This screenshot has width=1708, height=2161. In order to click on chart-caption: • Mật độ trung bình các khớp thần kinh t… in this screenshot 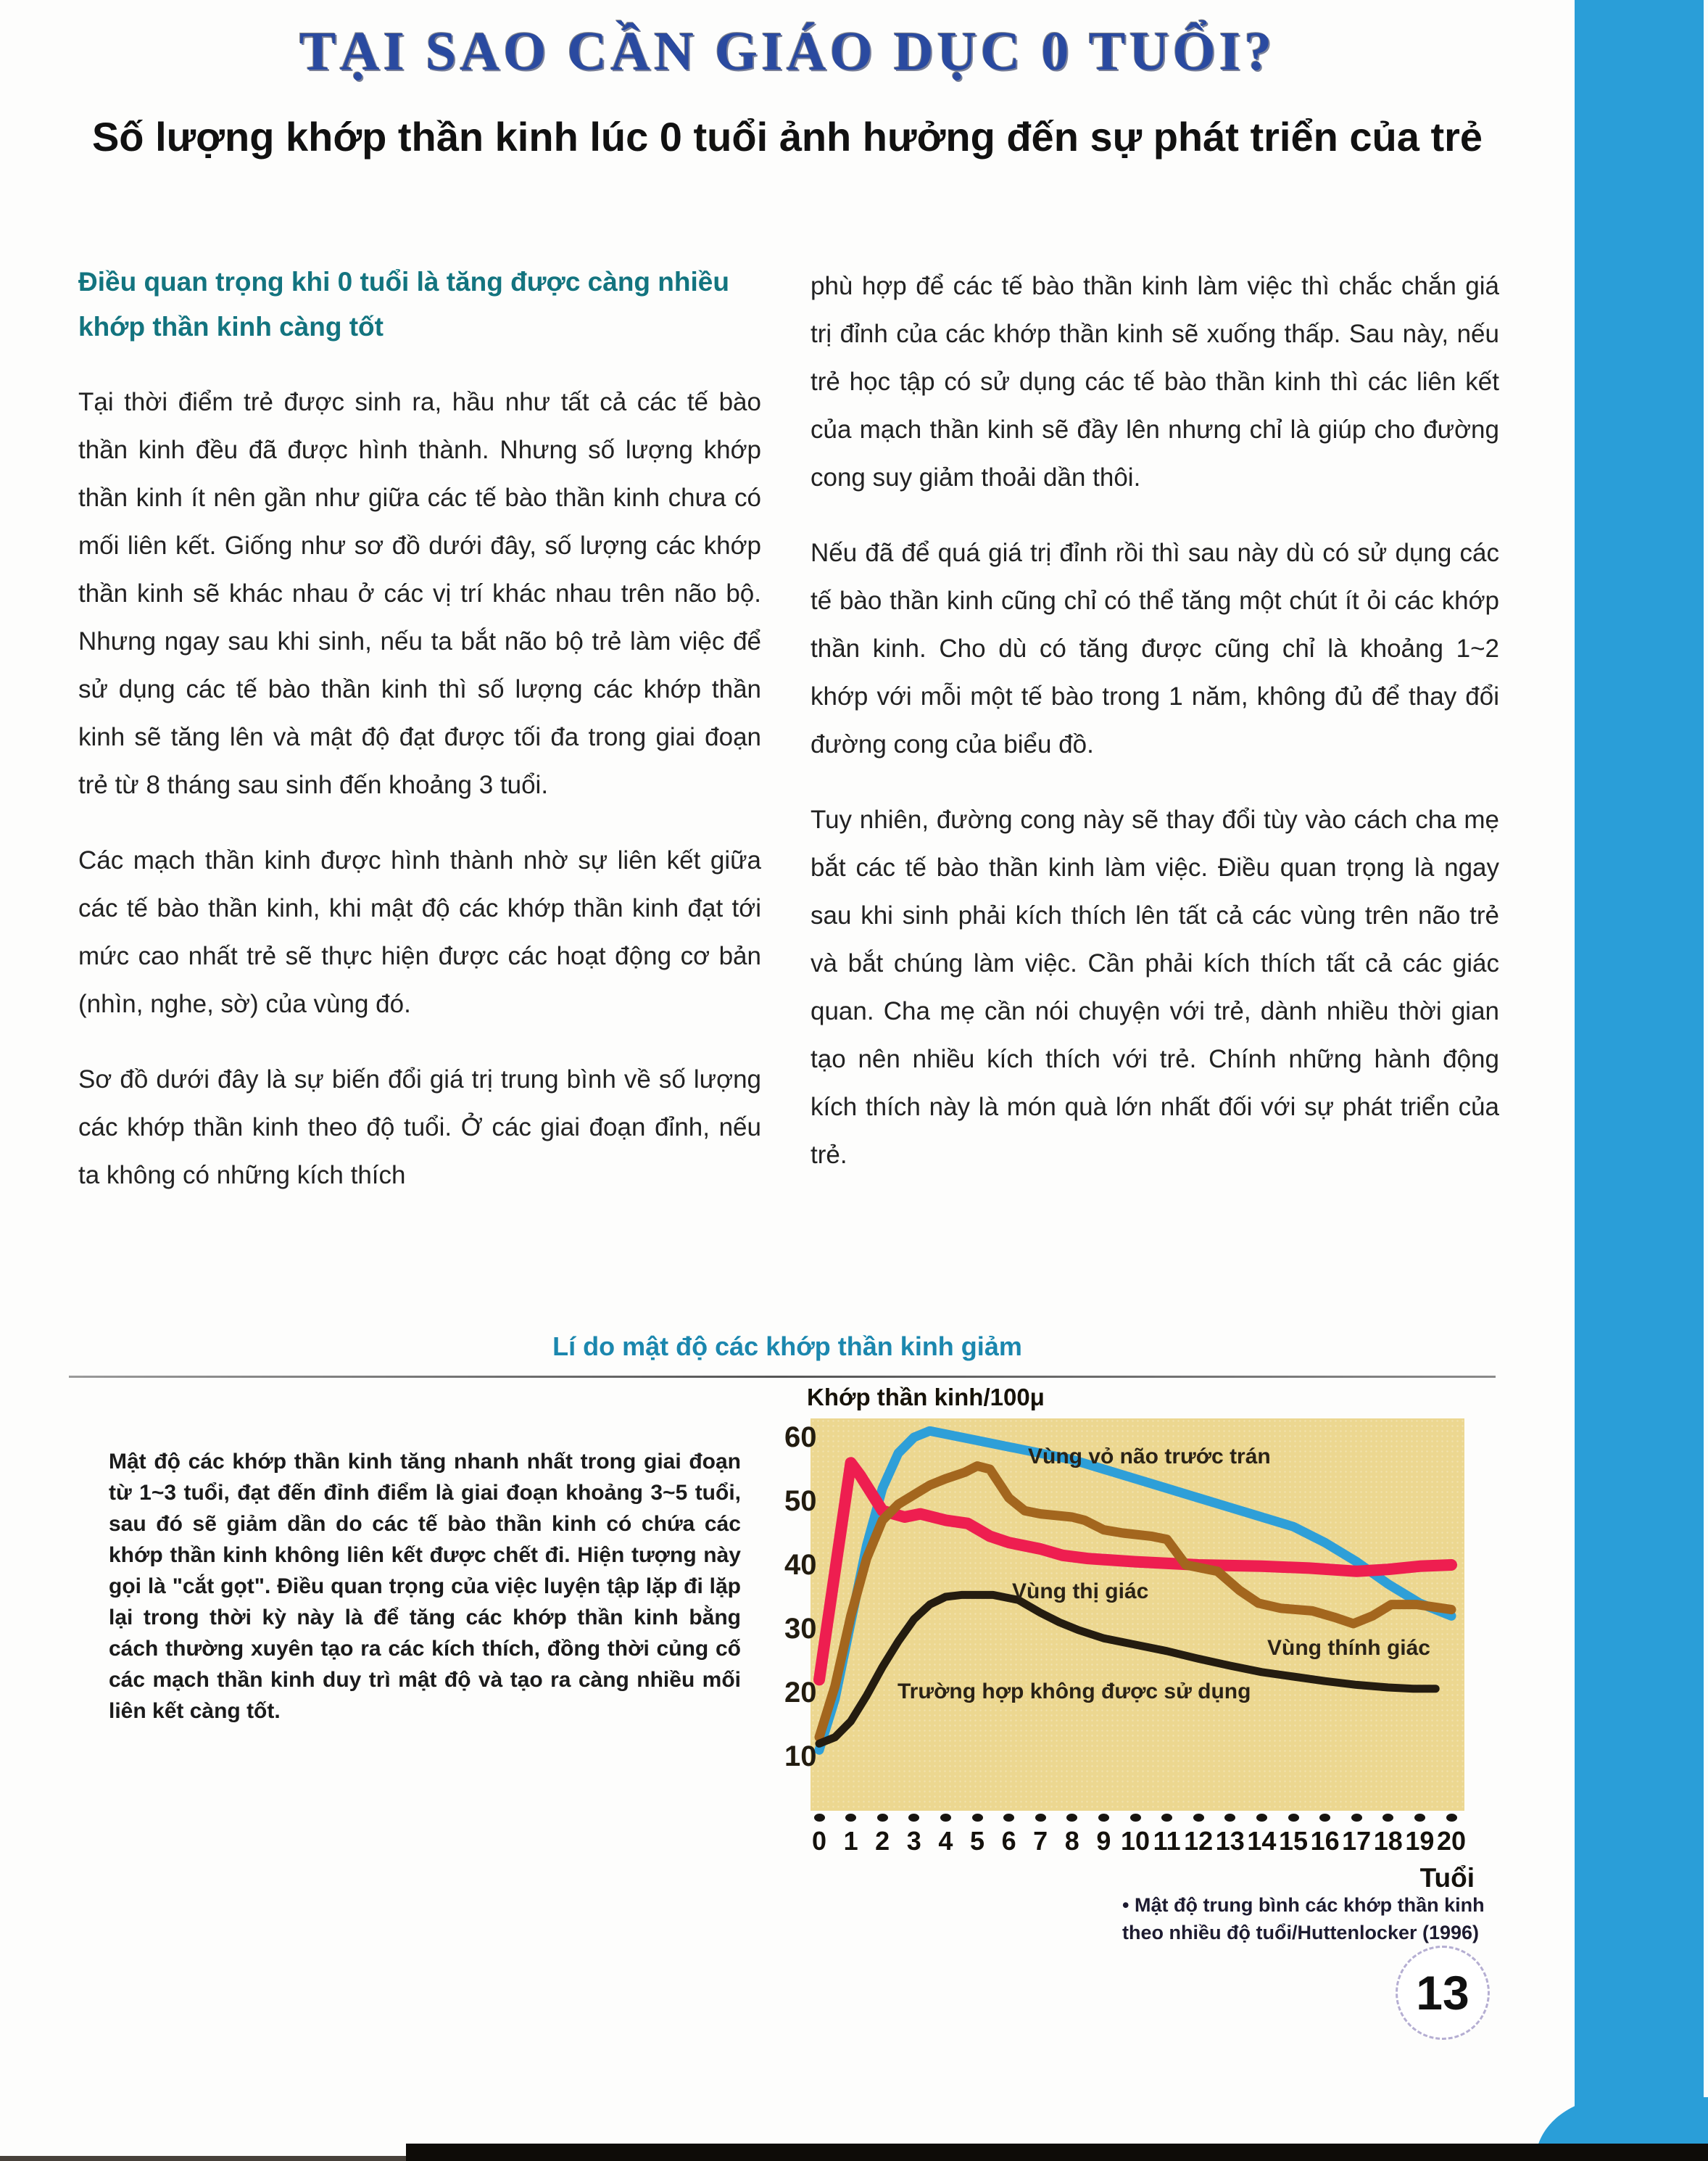, I will do `click(1325, 1918)`.